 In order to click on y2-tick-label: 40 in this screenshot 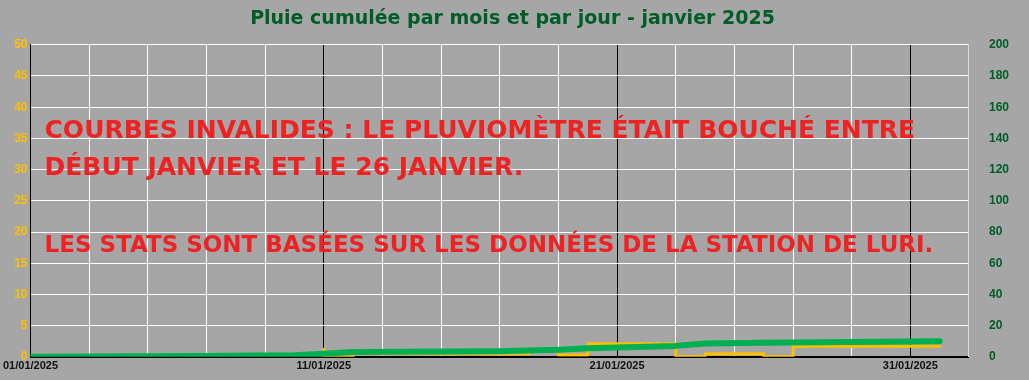, I will do `click(995, 293)`.